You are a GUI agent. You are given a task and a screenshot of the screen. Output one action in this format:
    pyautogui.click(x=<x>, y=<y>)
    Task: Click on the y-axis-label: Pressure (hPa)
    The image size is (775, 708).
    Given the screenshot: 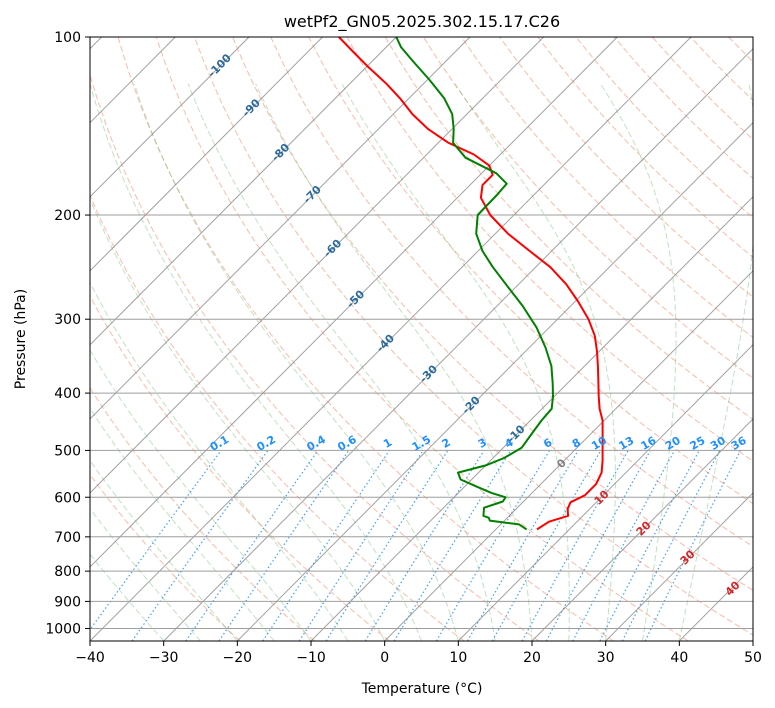 What is the action you would take?
    pyautogui.click(x=21, y=339)
    